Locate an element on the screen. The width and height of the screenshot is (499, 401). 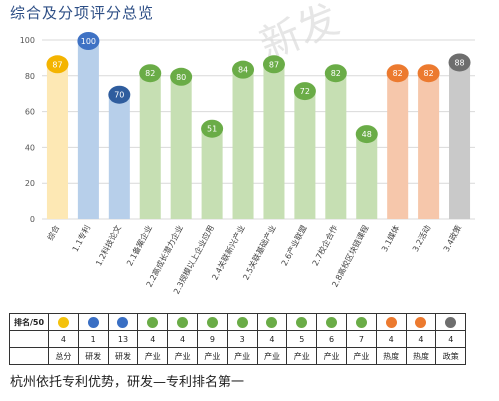
rank-value-cell: 6 is located at coordinates (331, 339).